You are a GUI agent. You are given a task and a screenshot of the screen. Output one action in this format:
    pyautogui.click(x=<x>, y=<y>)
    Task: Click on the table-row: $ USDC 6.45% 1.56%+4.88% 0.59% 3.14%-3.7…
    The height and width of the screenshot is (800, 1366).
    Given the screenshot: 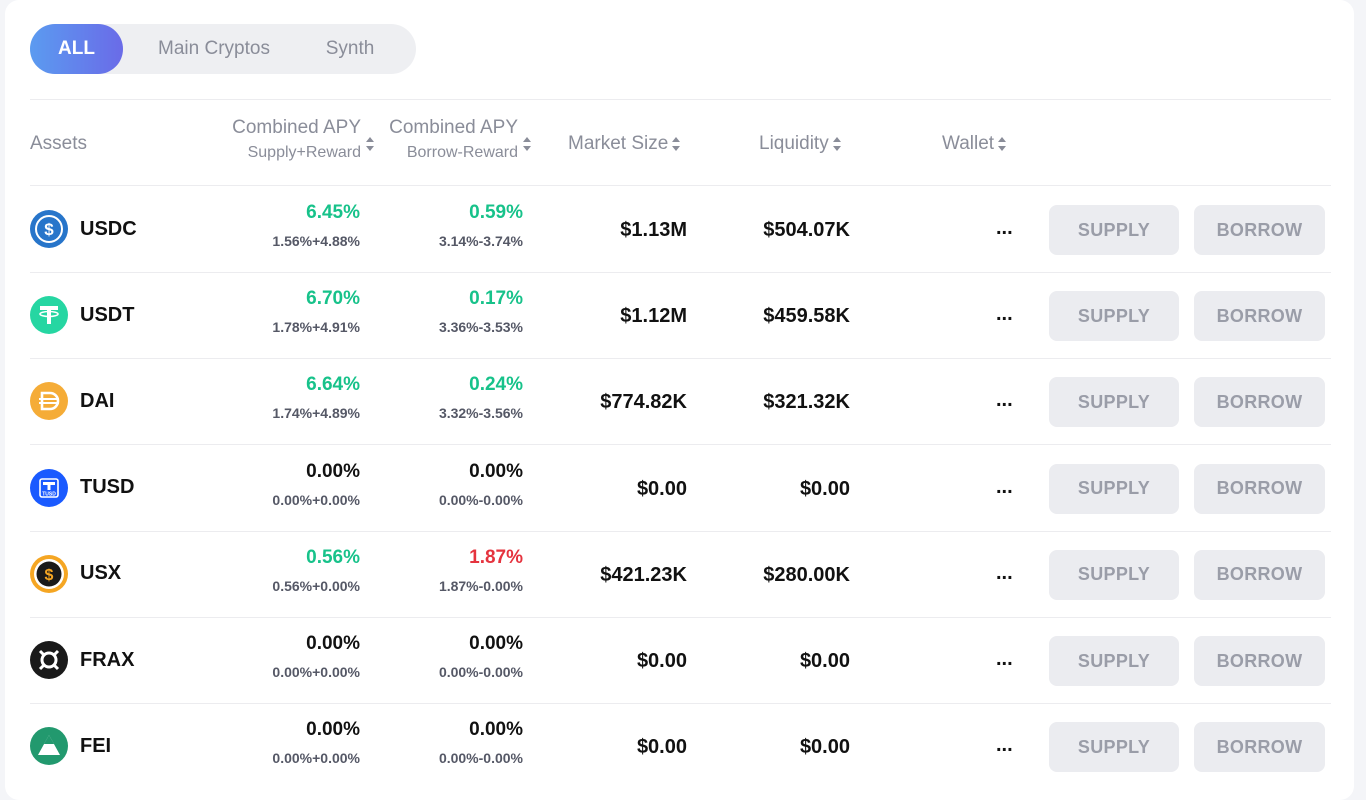 What is the action you would take?
    pyautogui.click(x=680, y=229)
    